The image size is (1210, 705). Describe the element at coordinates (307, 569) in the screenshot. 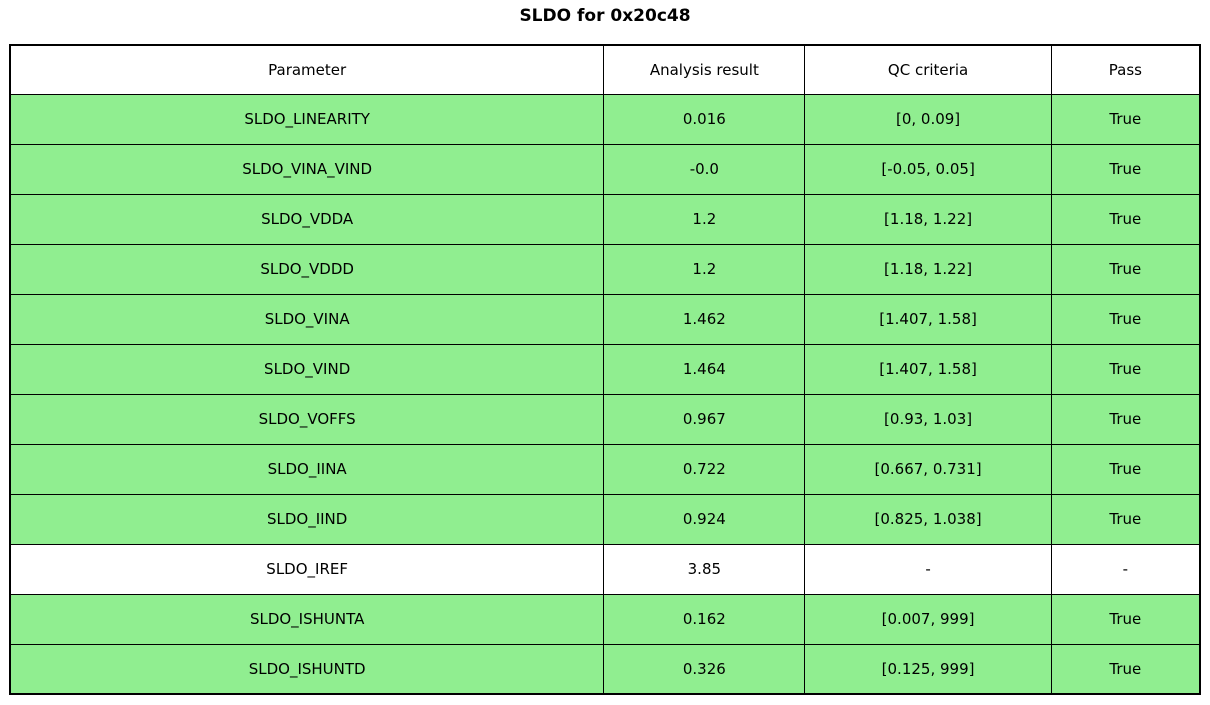

I see `parameter-cell: SLDO_IREF` at that location.